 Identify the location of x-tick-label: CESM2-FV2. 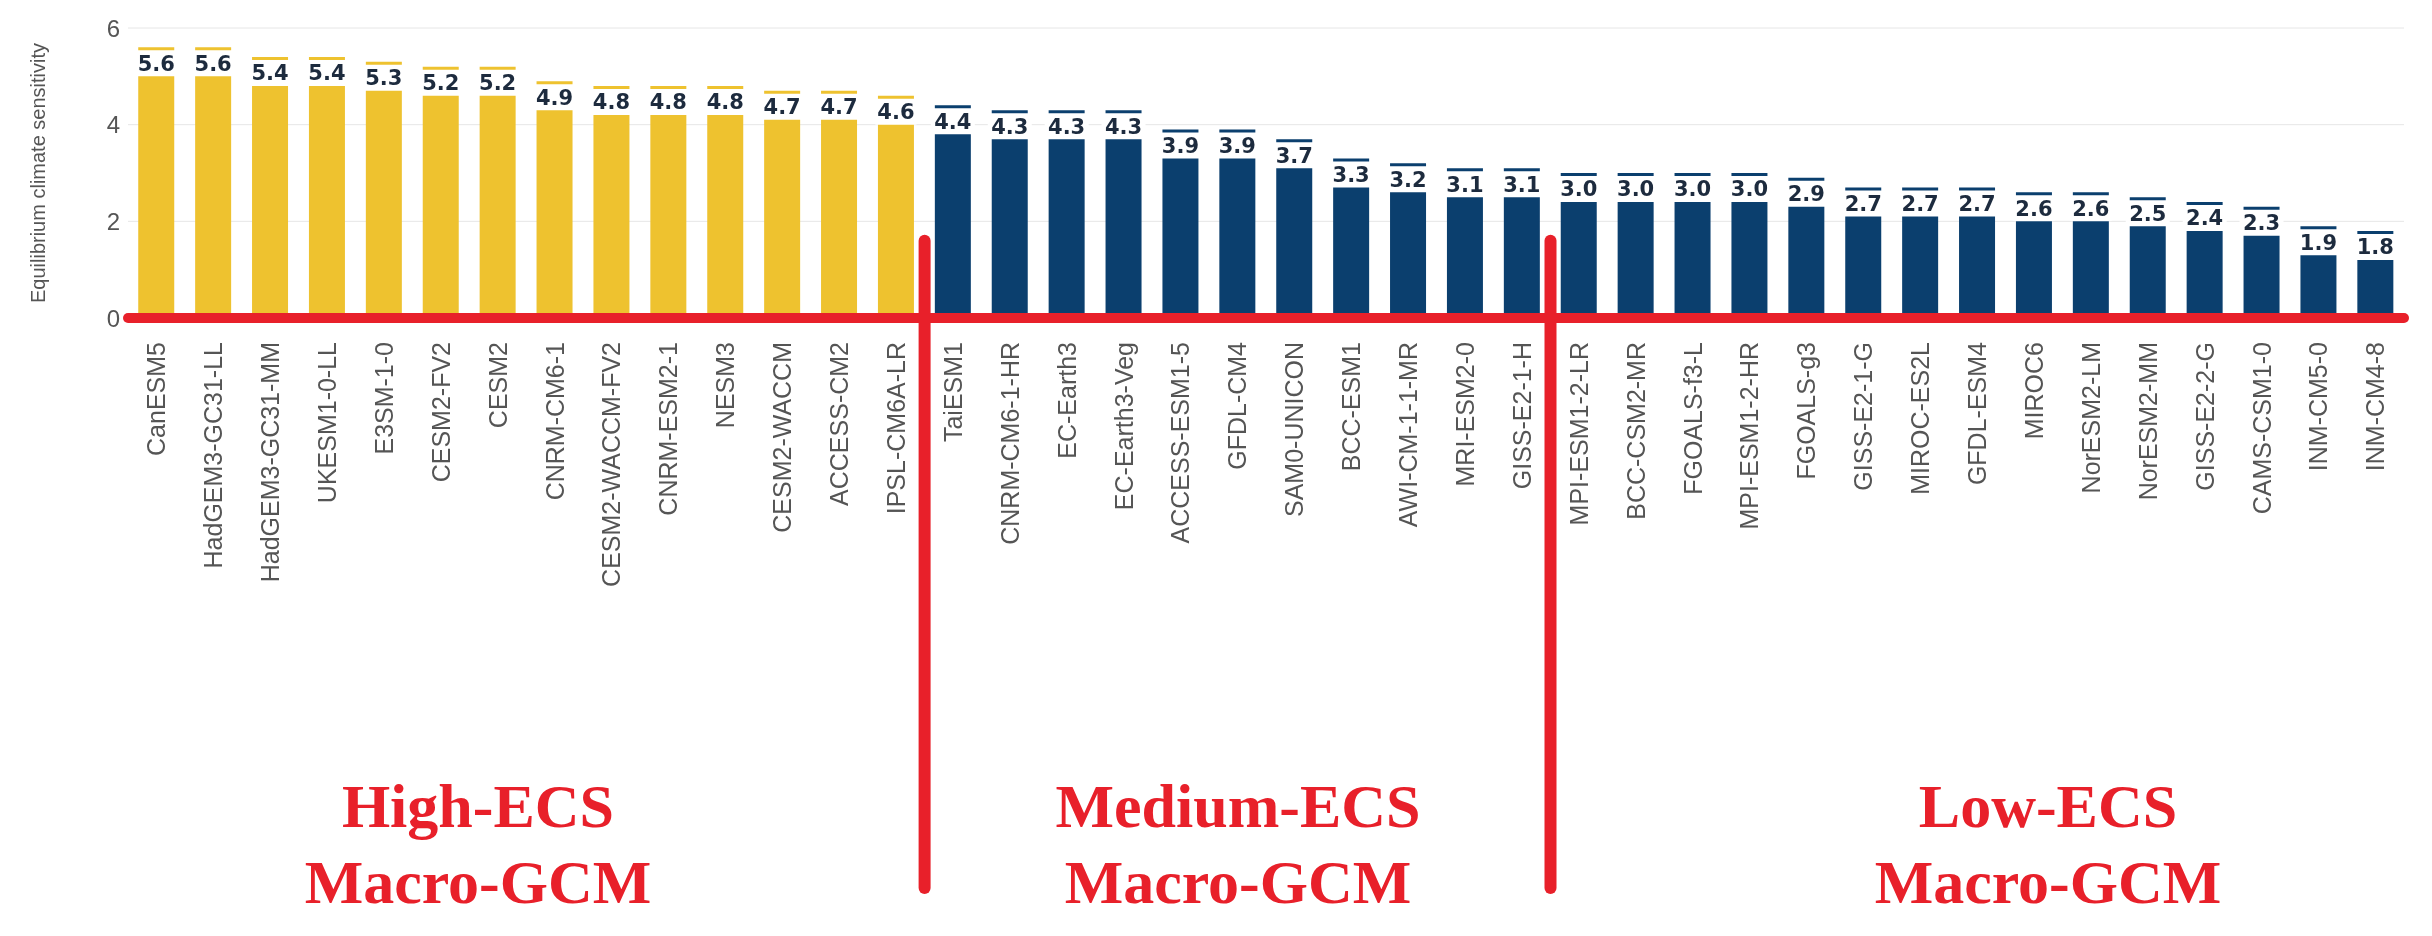
(440, 412).